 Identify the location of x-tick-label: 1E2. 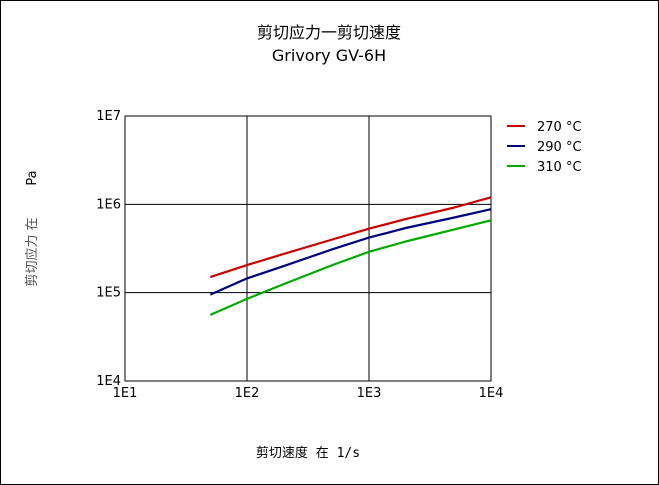
(247, 393).